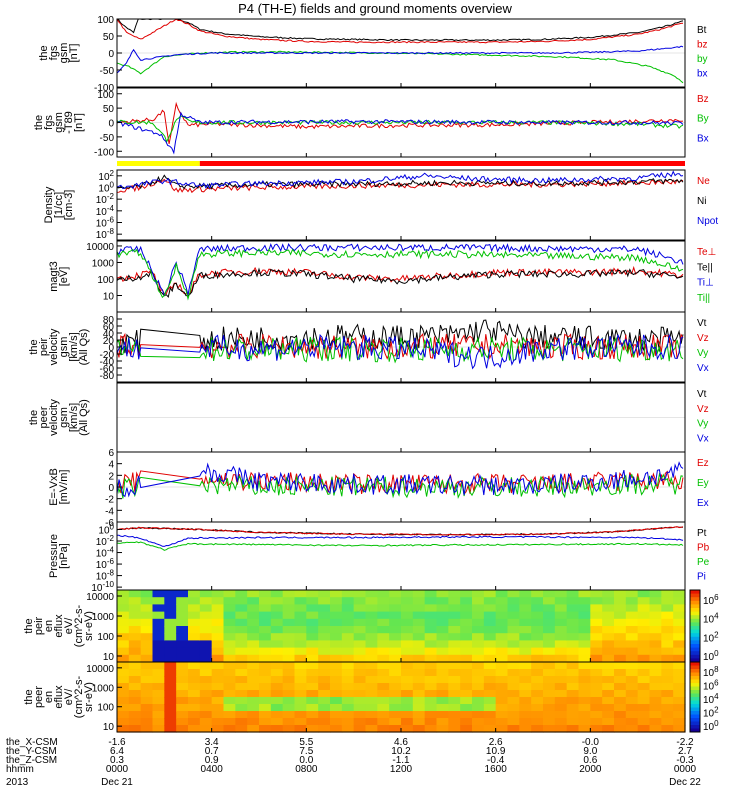  What do you see at coordinates (100, 597) in the screenshot?
I see `peir_spec-ytick-label: 10000` at bounding box center [100, 597].